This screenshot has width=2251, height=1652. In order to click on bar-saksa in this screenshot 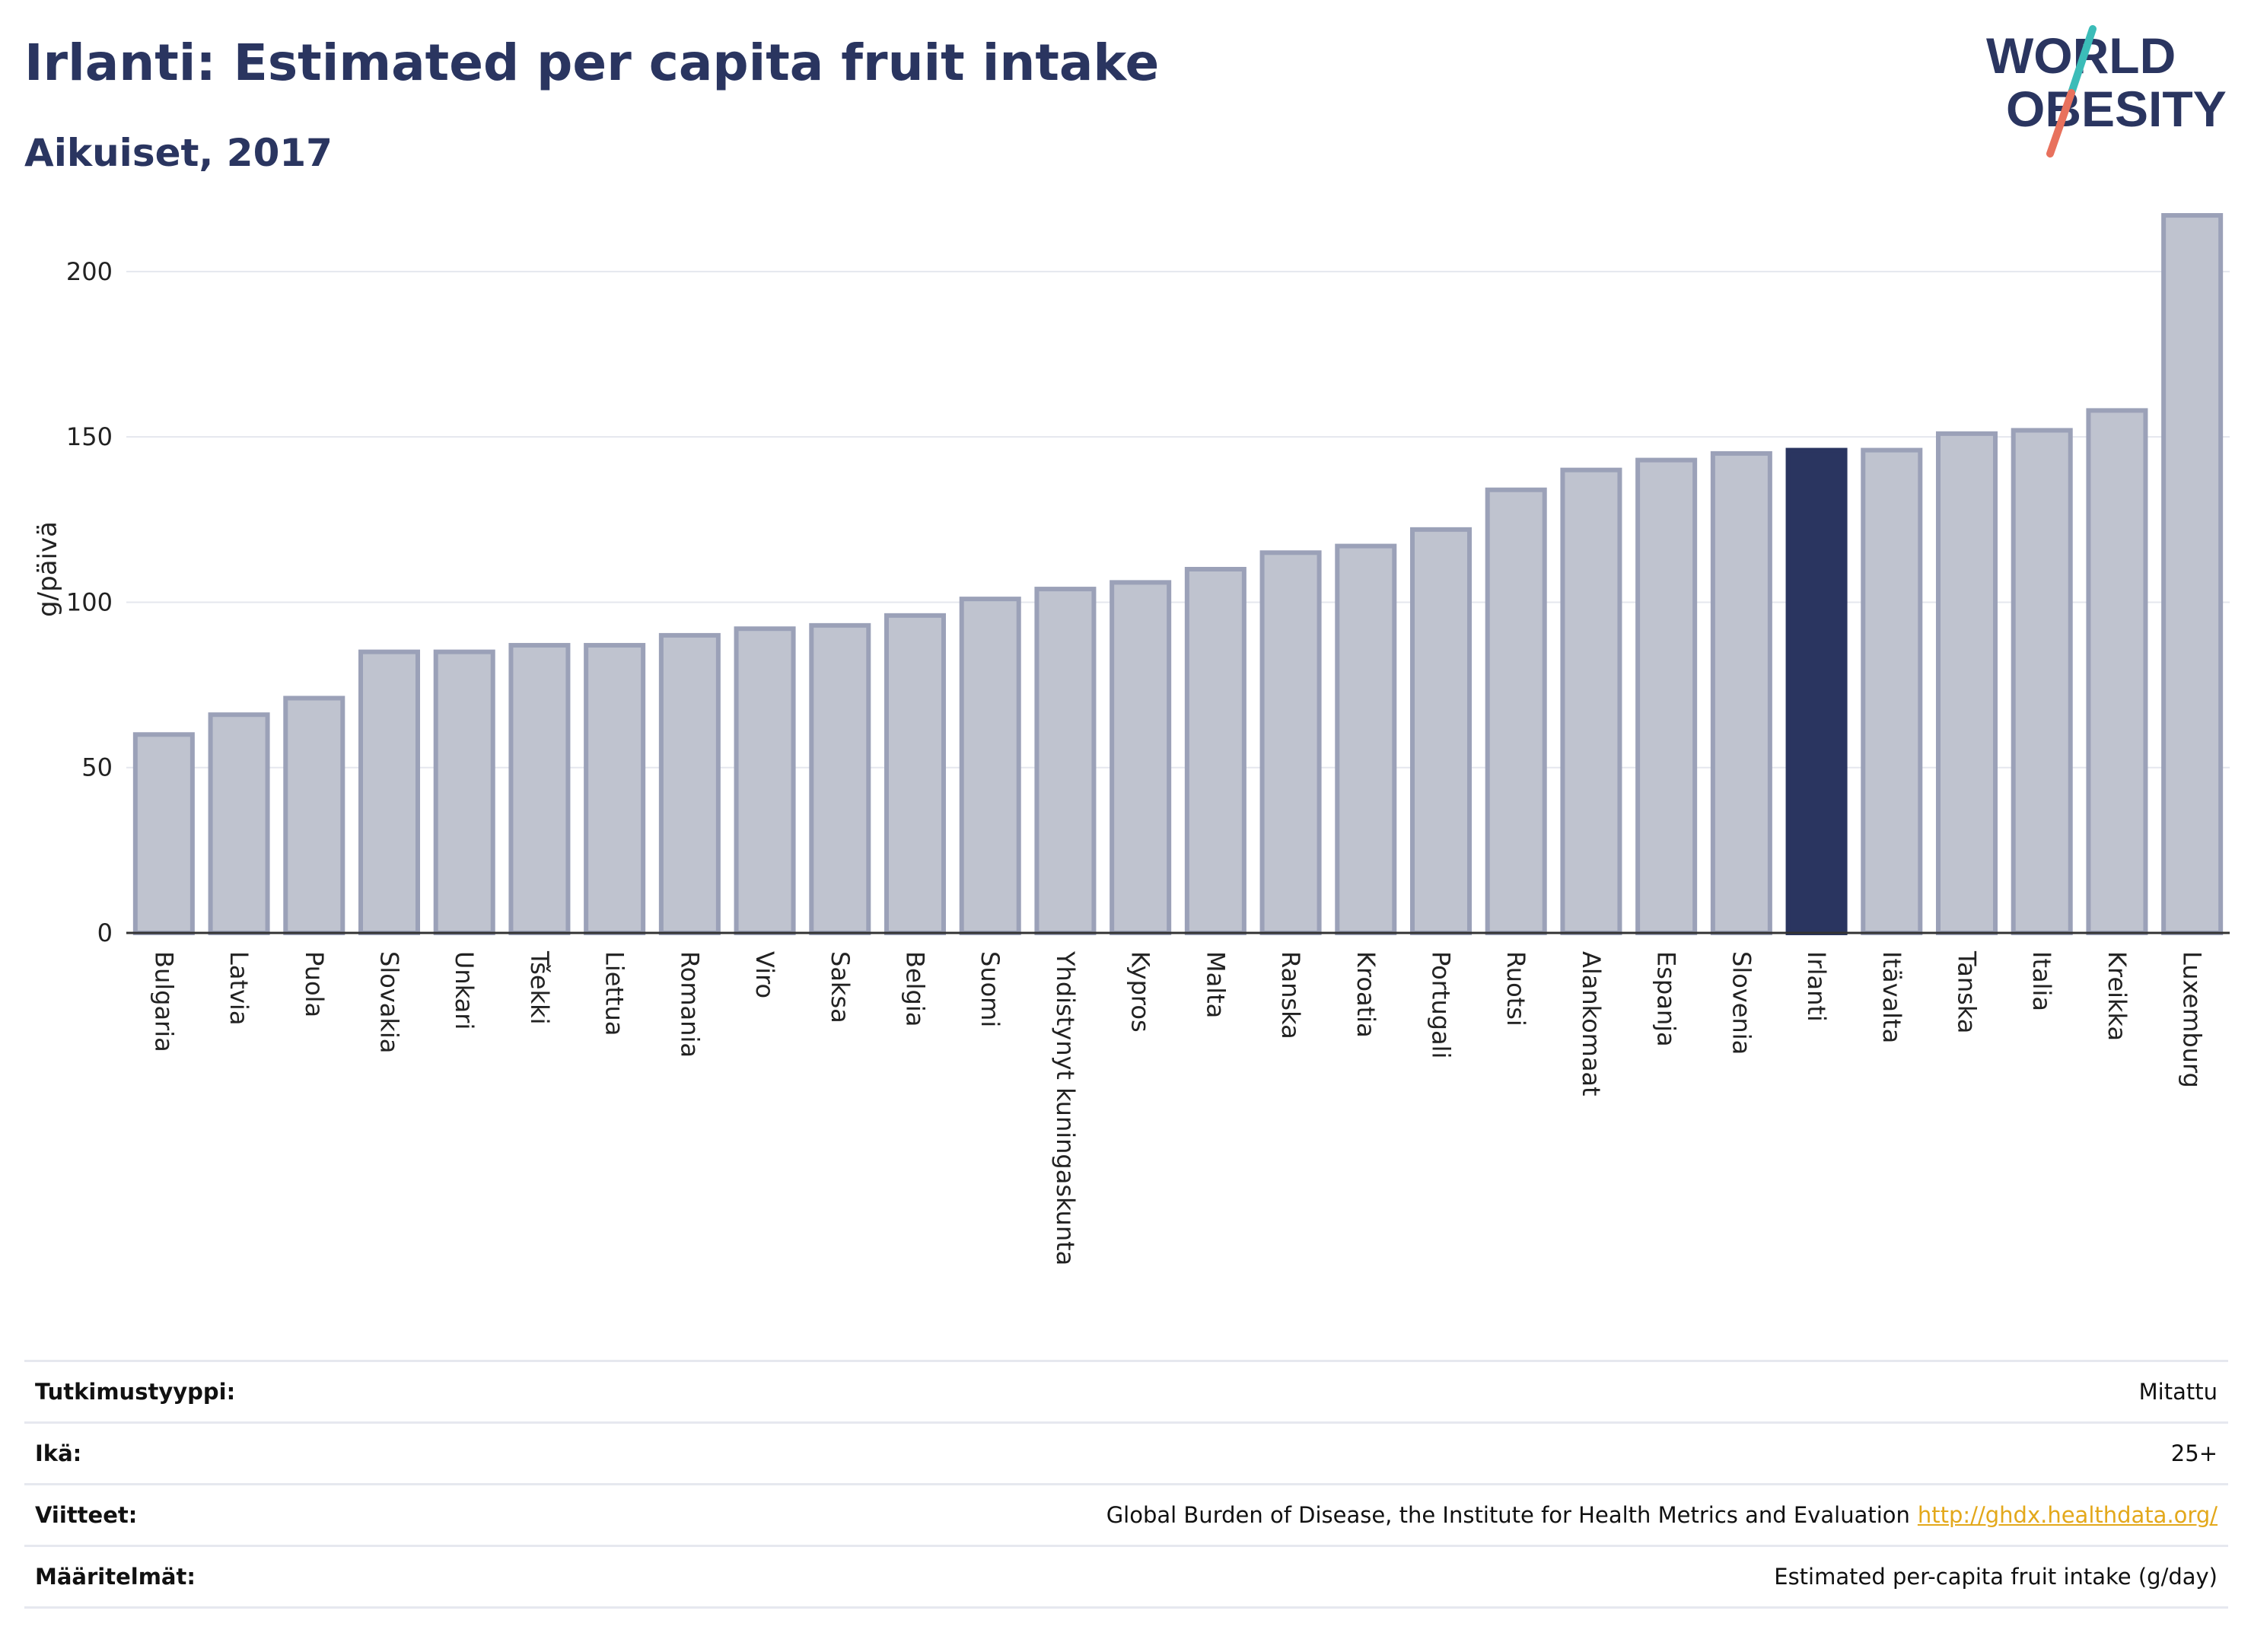, I will do `click(840, 778)`.